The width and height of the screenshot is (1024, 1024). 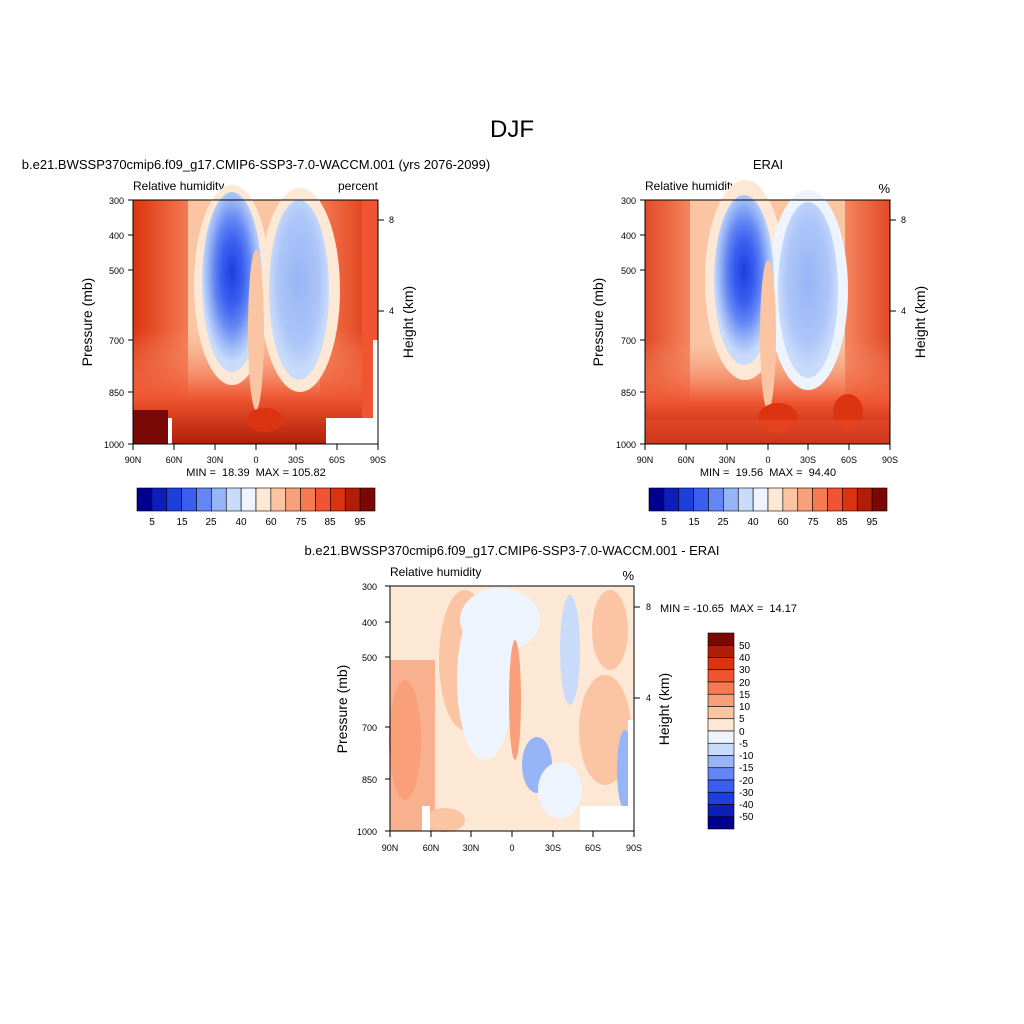 What do you see at coordinates (358, 186) in the screenshot?
I see `panel-model-right-string: percent` at bounding box center [358, 186].